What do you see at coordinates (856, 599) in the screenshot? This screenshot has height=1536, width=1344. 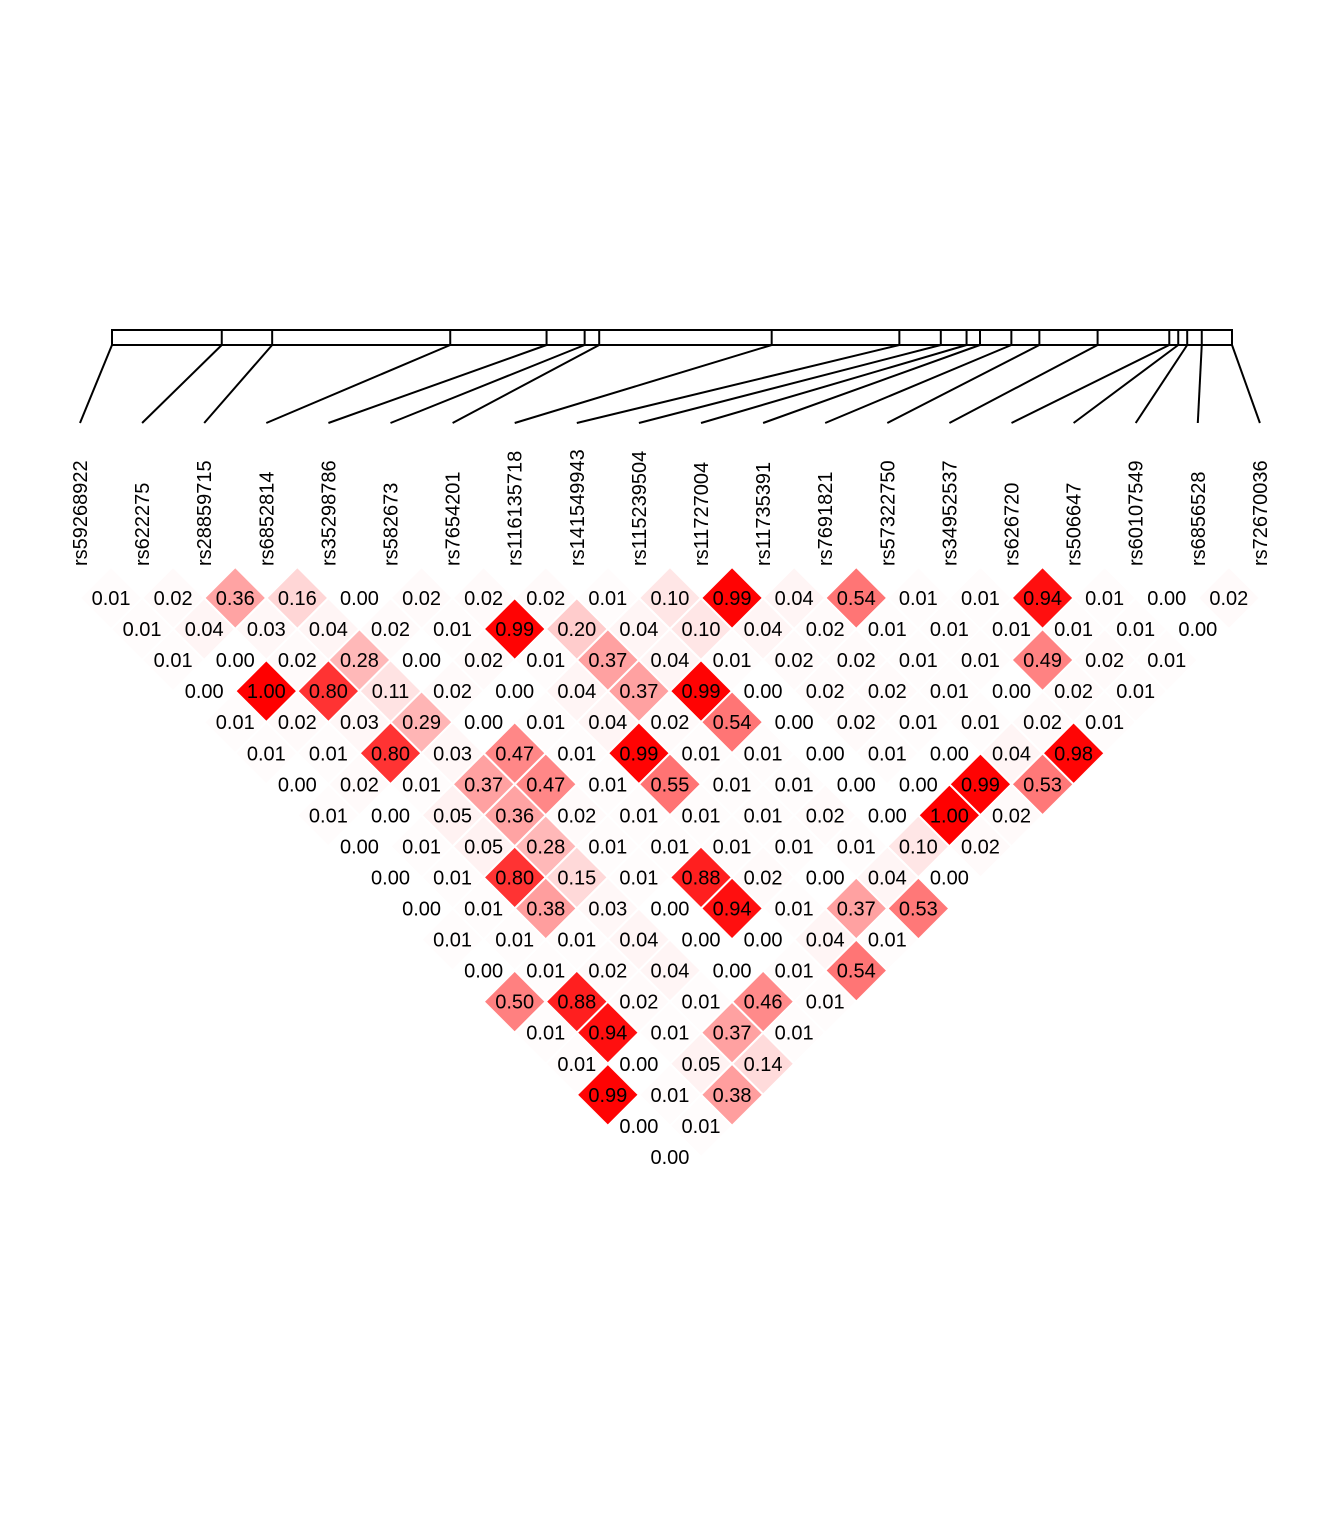 I see `ld-value-label: 0.54` at bounding box center [856, 599].